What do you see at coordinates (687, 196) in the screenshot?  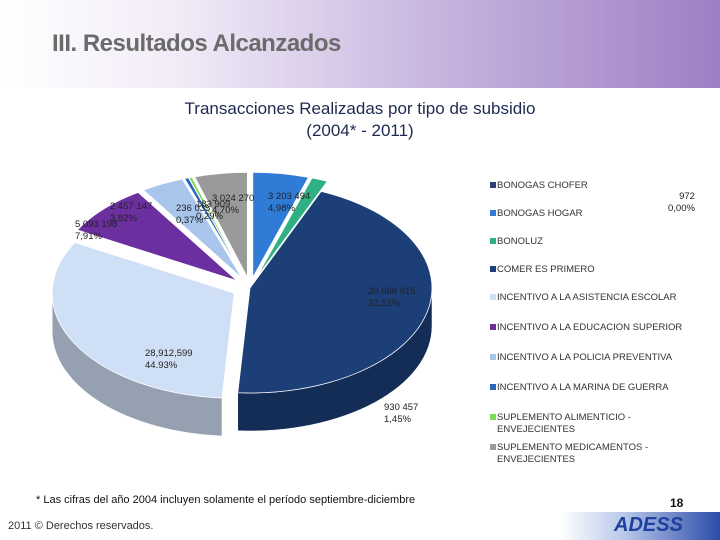 I see `data-label-value: 972` at bounding box center [687, 196].